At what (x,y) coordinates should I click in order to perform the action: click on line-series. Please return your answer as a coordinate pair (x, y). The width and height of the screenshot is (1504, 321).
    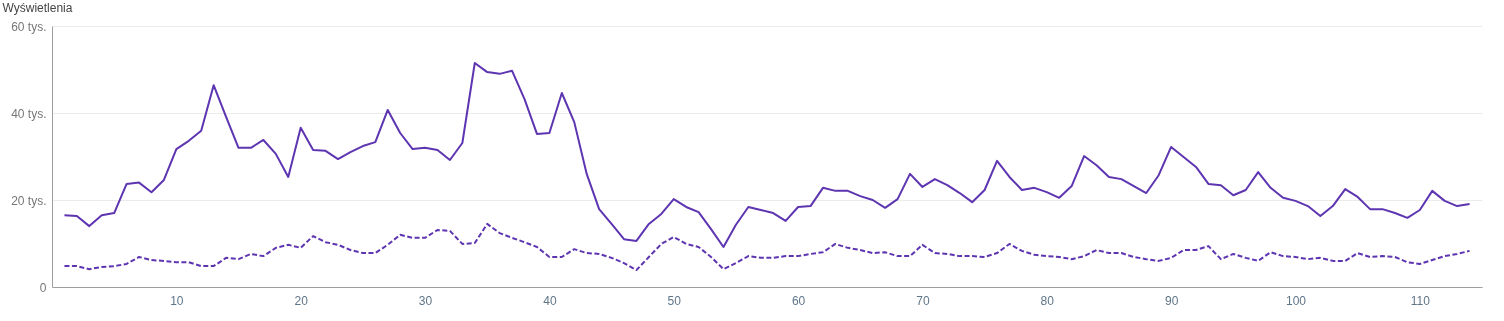
    Looking at the image, I should click on (767, 247).